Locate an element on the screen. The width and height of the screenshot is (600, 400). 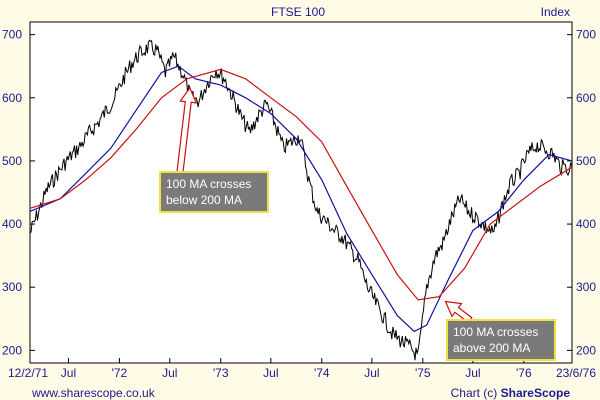
y-tick-label-right-5: 700 is located at coordinates (586, 35).